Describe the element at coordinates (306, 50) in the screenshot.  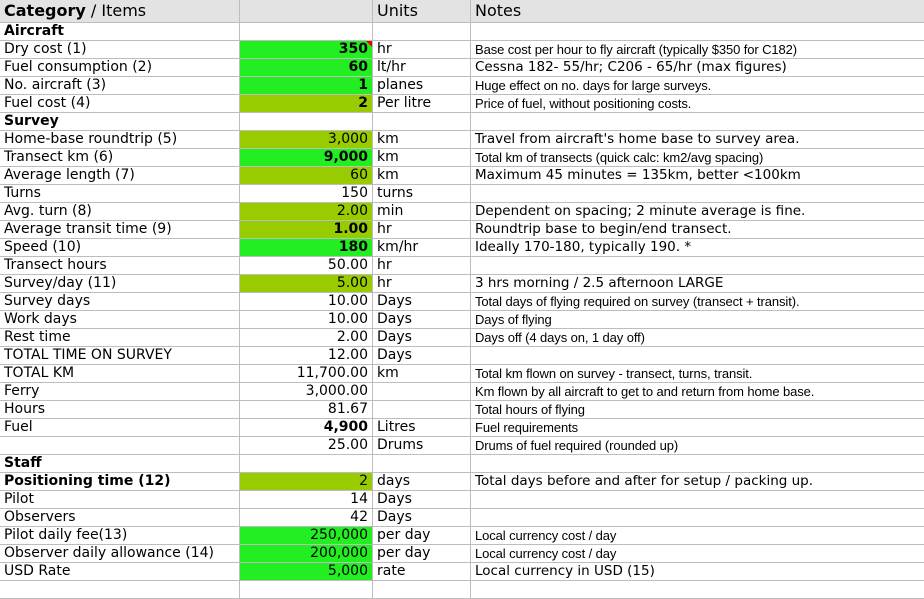
I see `cell-value: 350` at that location.